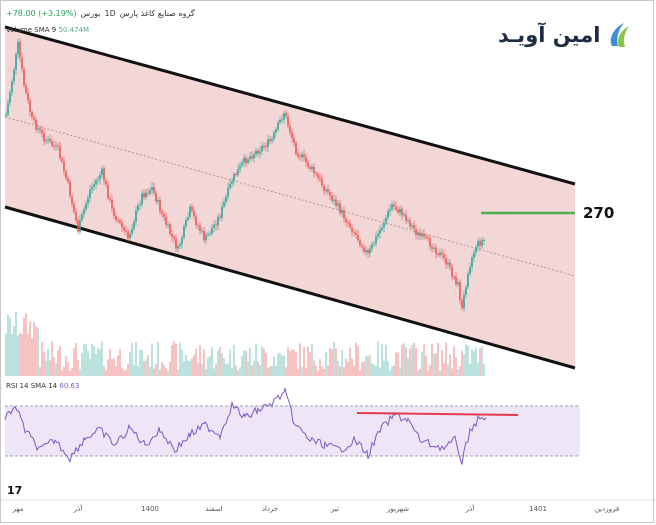 This screenshot has width=656, height=525. I want to click on rsi-legend: RSI 14 SMA 14 60.63, so click(42, 386).